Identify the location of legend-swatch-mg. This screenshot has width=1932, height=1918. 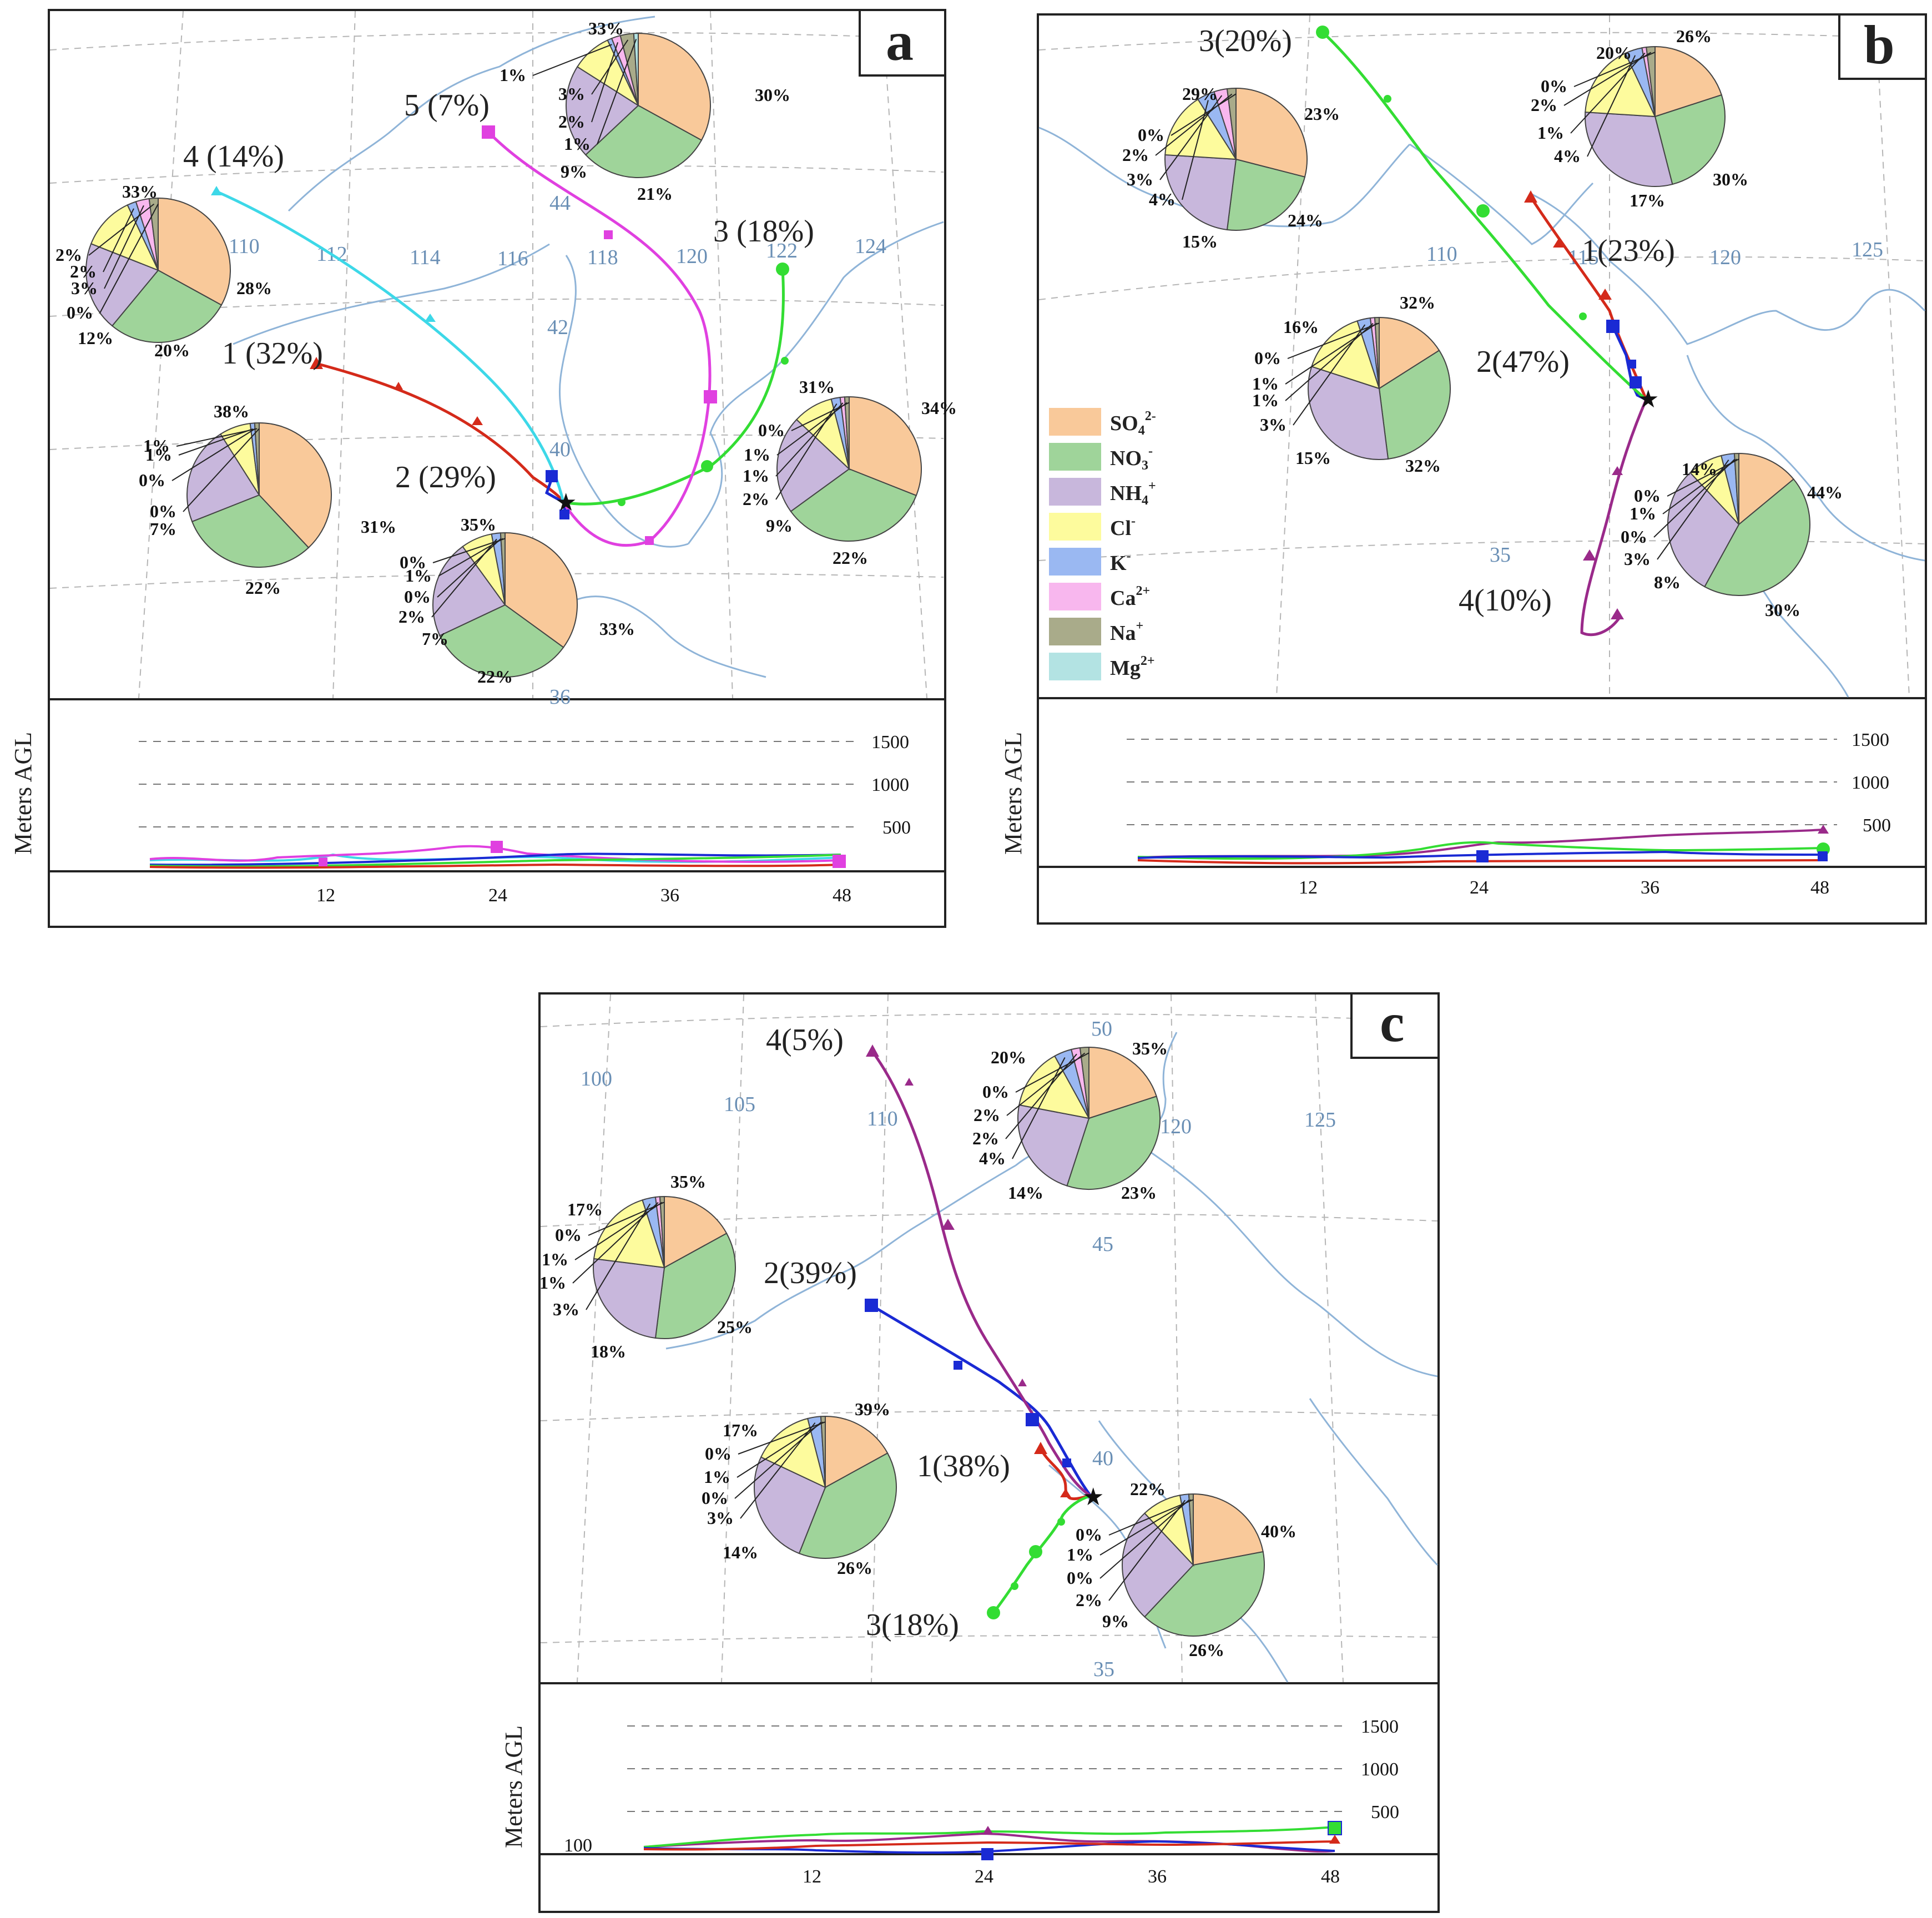
(1075, 666).